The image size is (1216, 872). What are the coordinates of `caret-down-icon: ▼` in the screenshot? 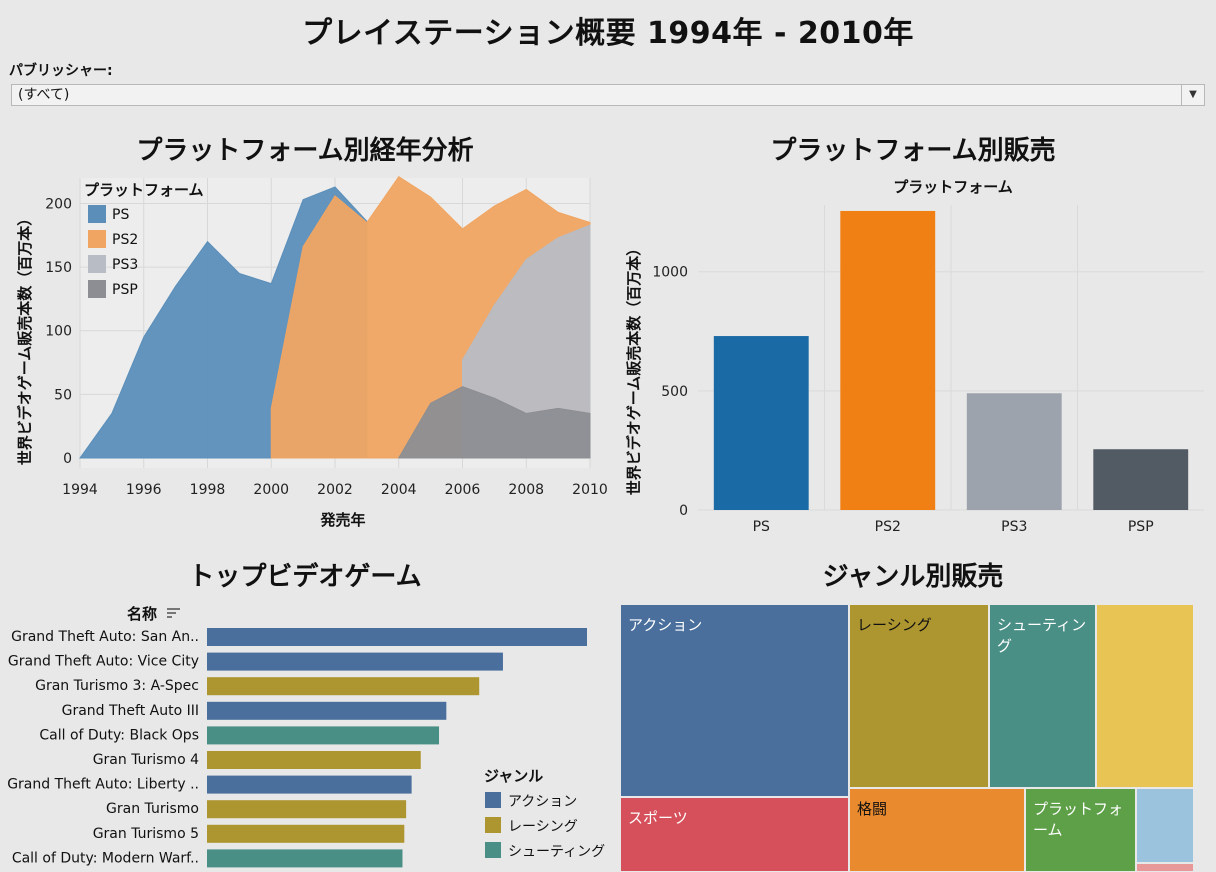 It's located at (1192, 95).